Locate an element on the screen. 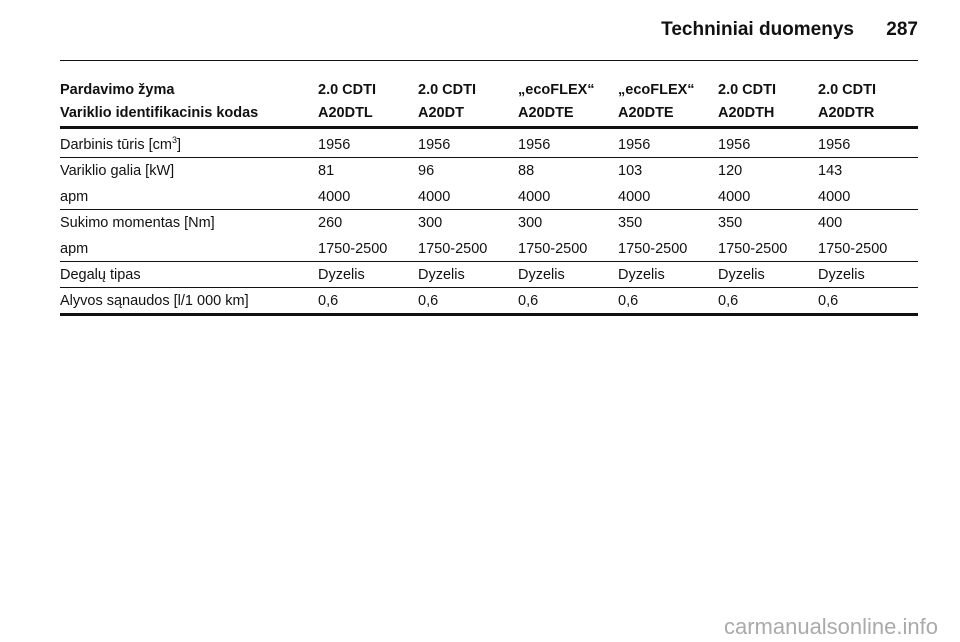 The width and height of the screenshot is (960, 642). header-rule is located at coordinates (489, 60).